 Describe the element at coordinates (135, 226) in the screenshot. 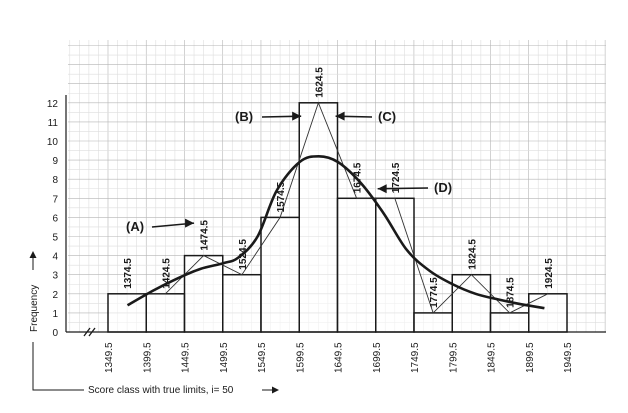

I see `annotation-a: (A)` at that location.